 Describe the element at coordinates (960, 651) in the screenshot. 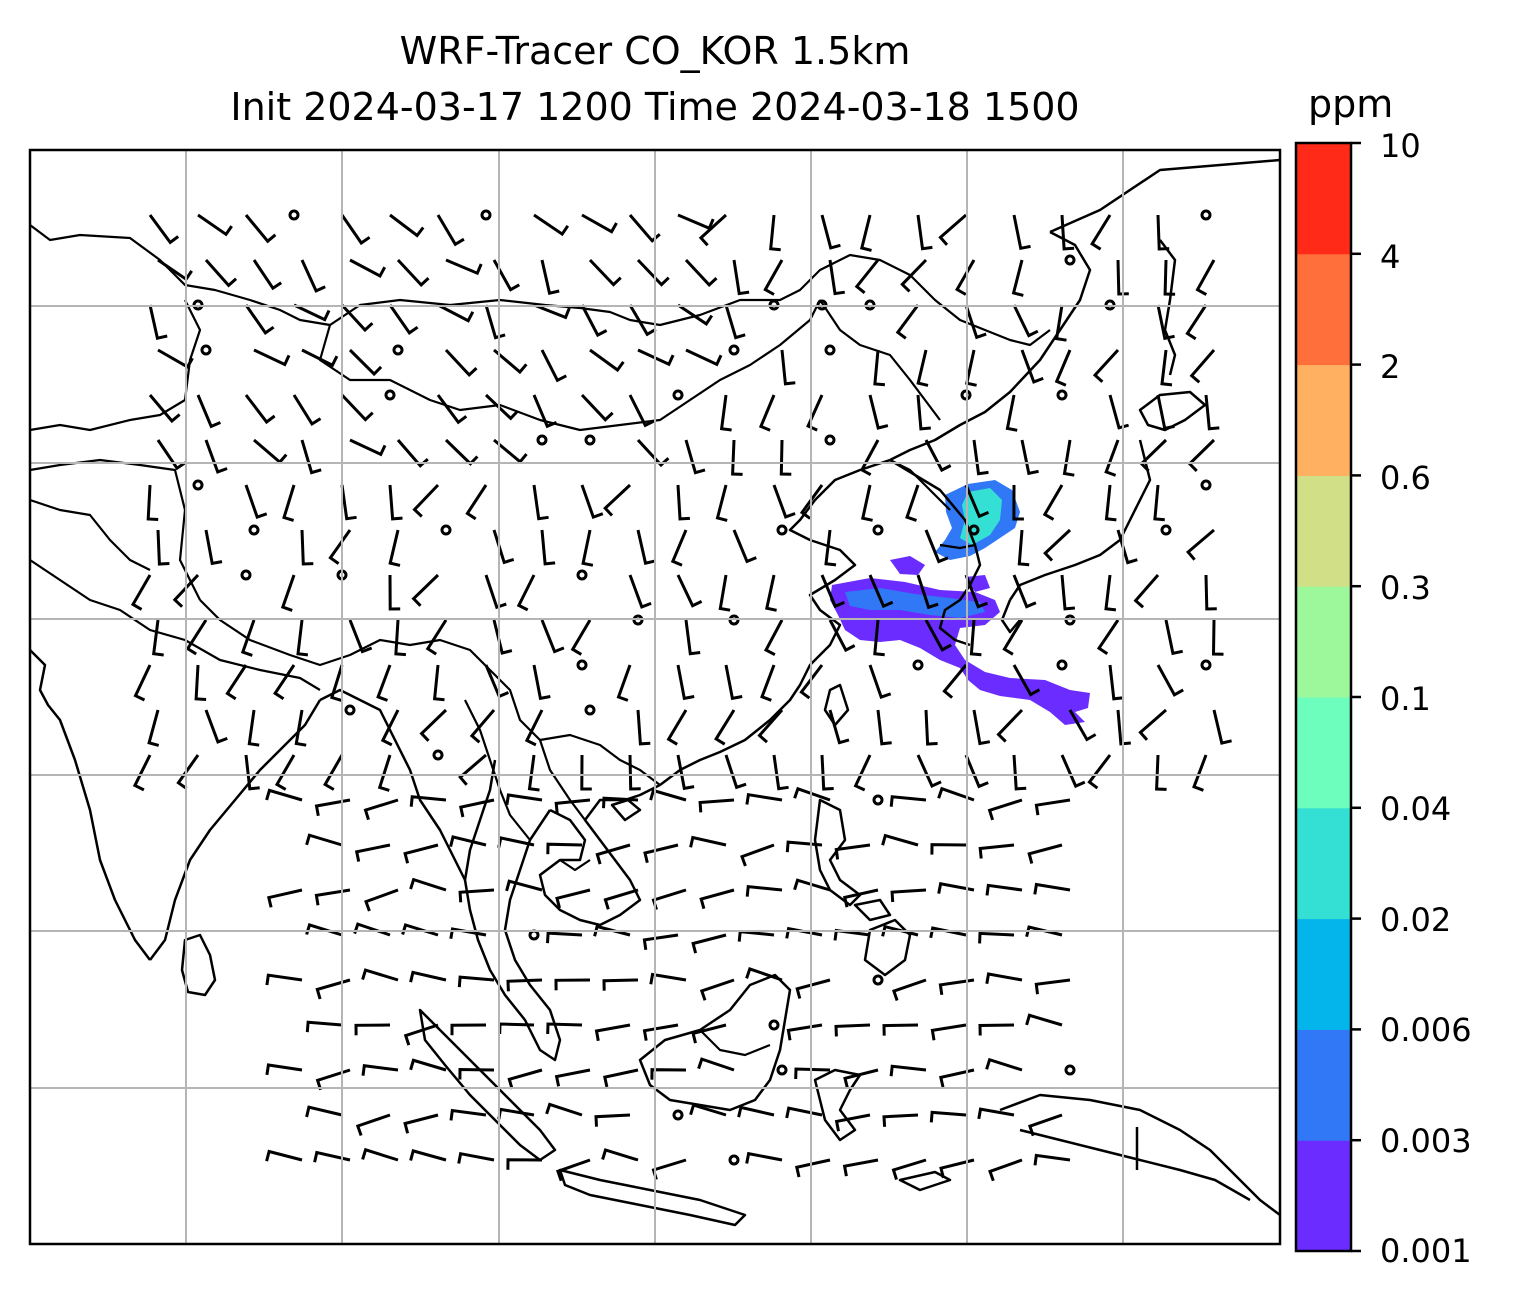

I see `plume-korea-main` at that location.